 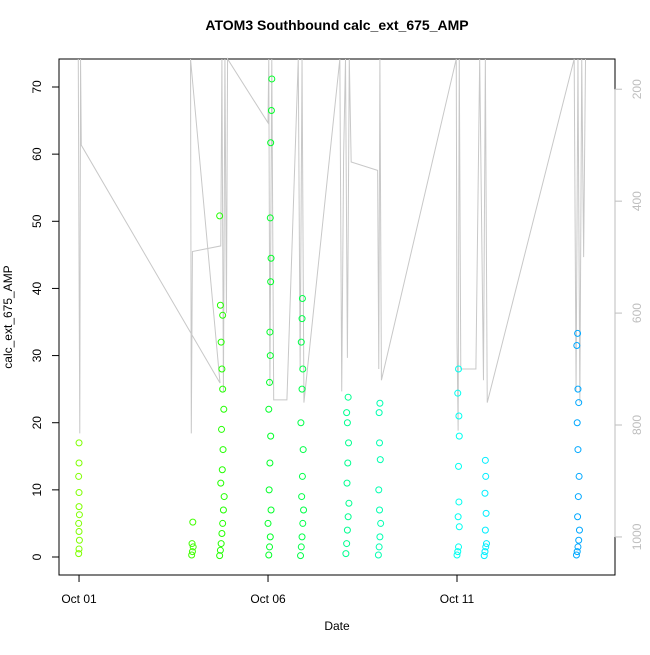 What do you see at coordinates (637, 89) in the screenshot?
I see `y2-tick-label: 200` at bounding box center [637, 89].